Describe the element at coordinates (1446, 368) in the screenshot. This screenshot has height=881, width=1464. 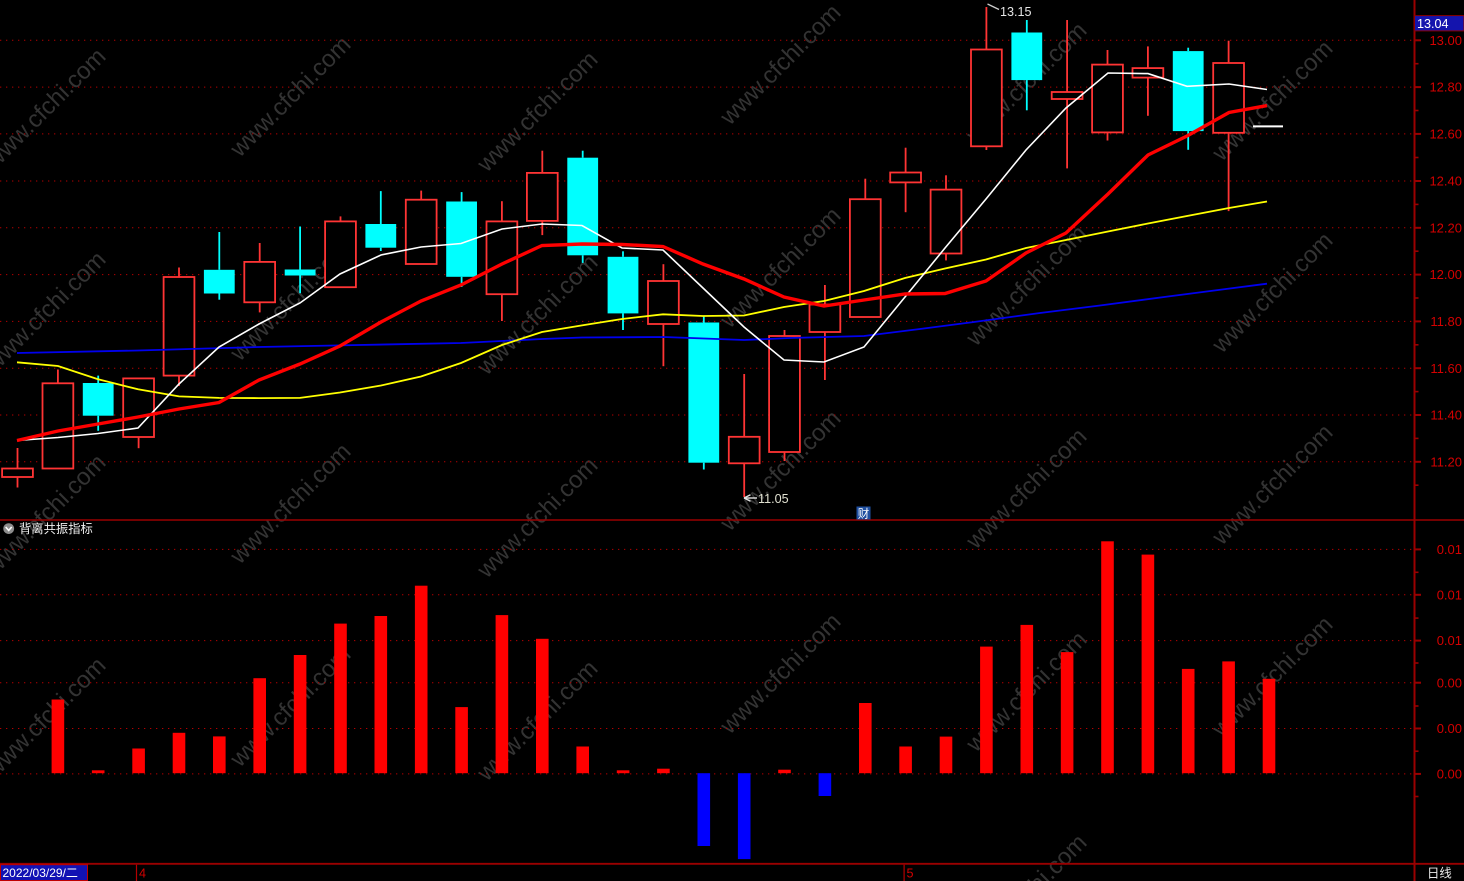
I see `svg-text: 11.60` at that location.